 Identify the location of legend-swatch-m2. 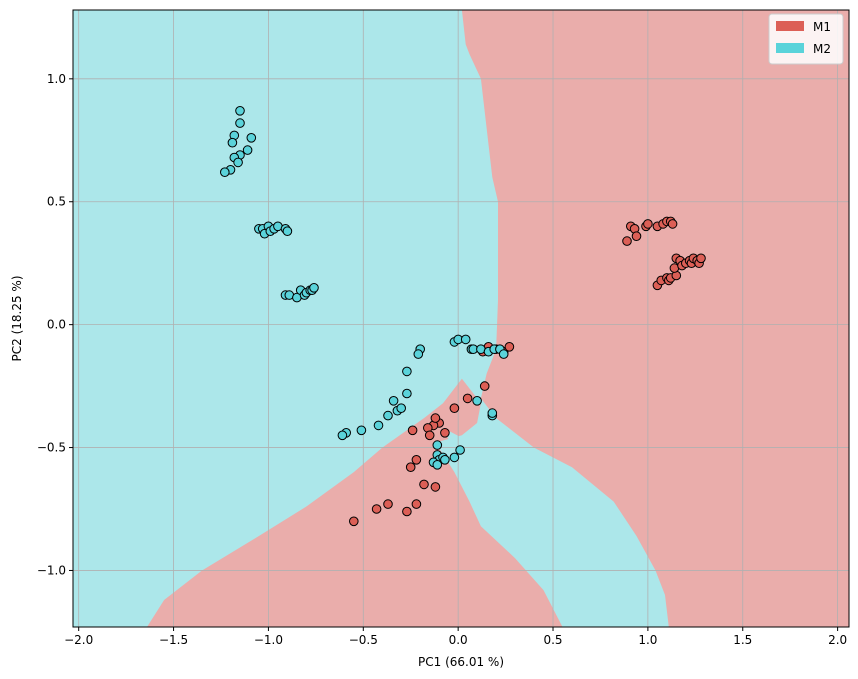
(790, 48).